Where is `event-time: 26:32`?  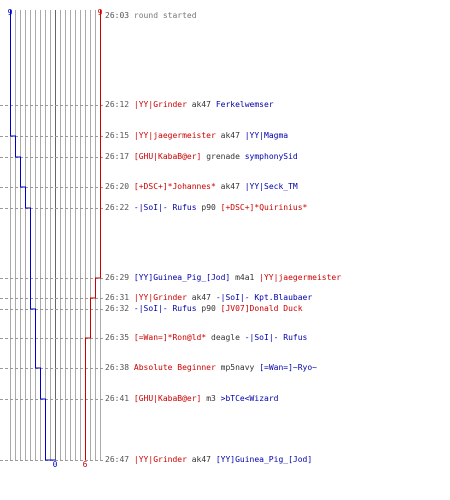 event-time: 26:32 is located at coordinates (117, 308).